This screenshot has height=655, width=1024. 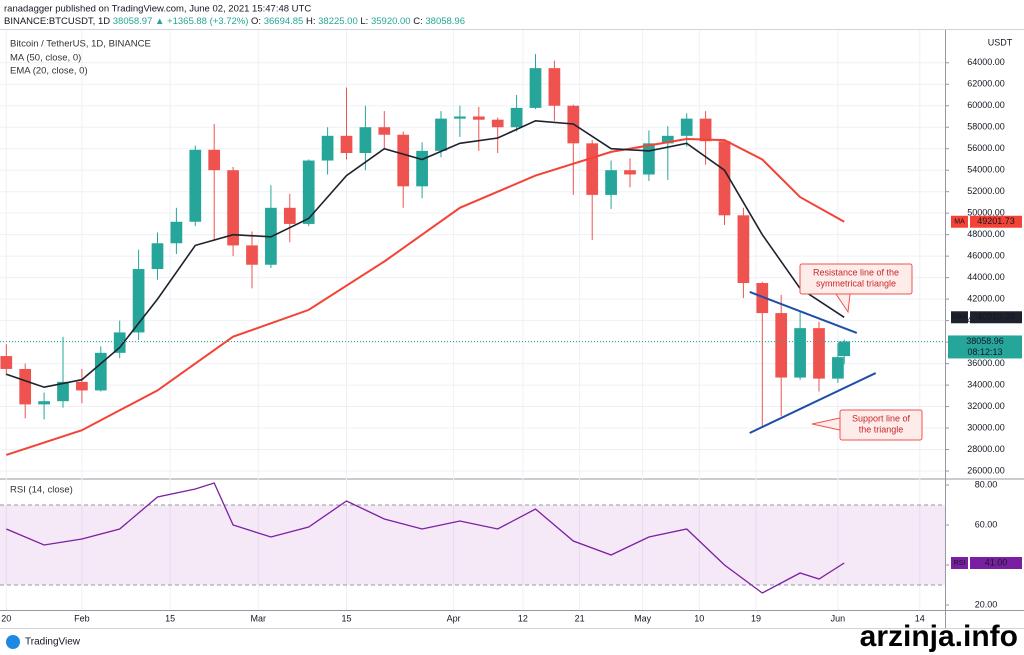 I want to click on y-tick-label: 42000.00, so click(x=986, y=298).